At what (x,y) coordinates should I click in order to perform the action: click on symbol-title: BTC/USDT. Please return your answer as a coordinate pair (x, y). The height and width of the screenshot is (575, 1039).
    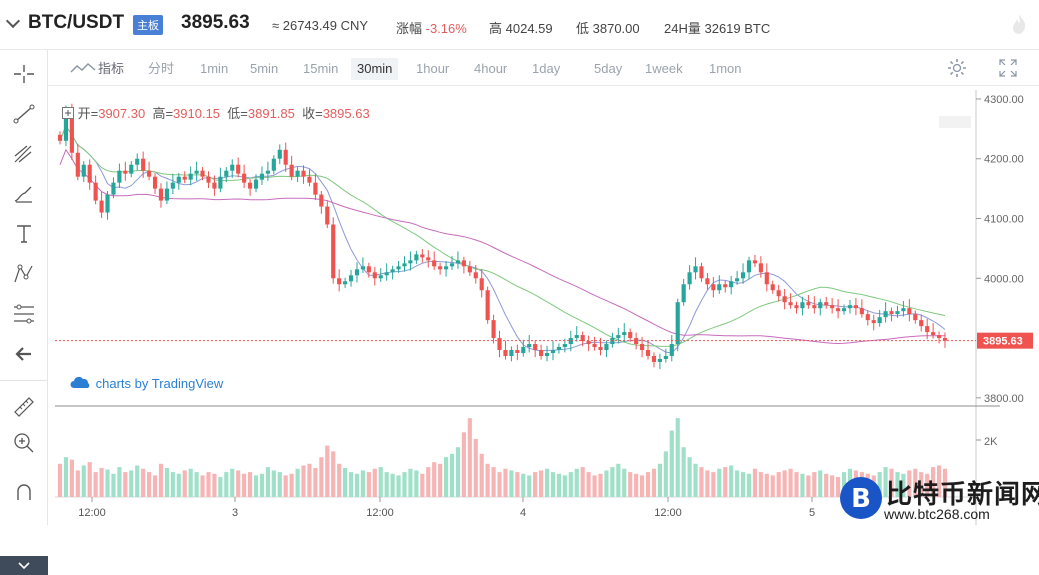
    Looking at the image, I should click on (76, 22).